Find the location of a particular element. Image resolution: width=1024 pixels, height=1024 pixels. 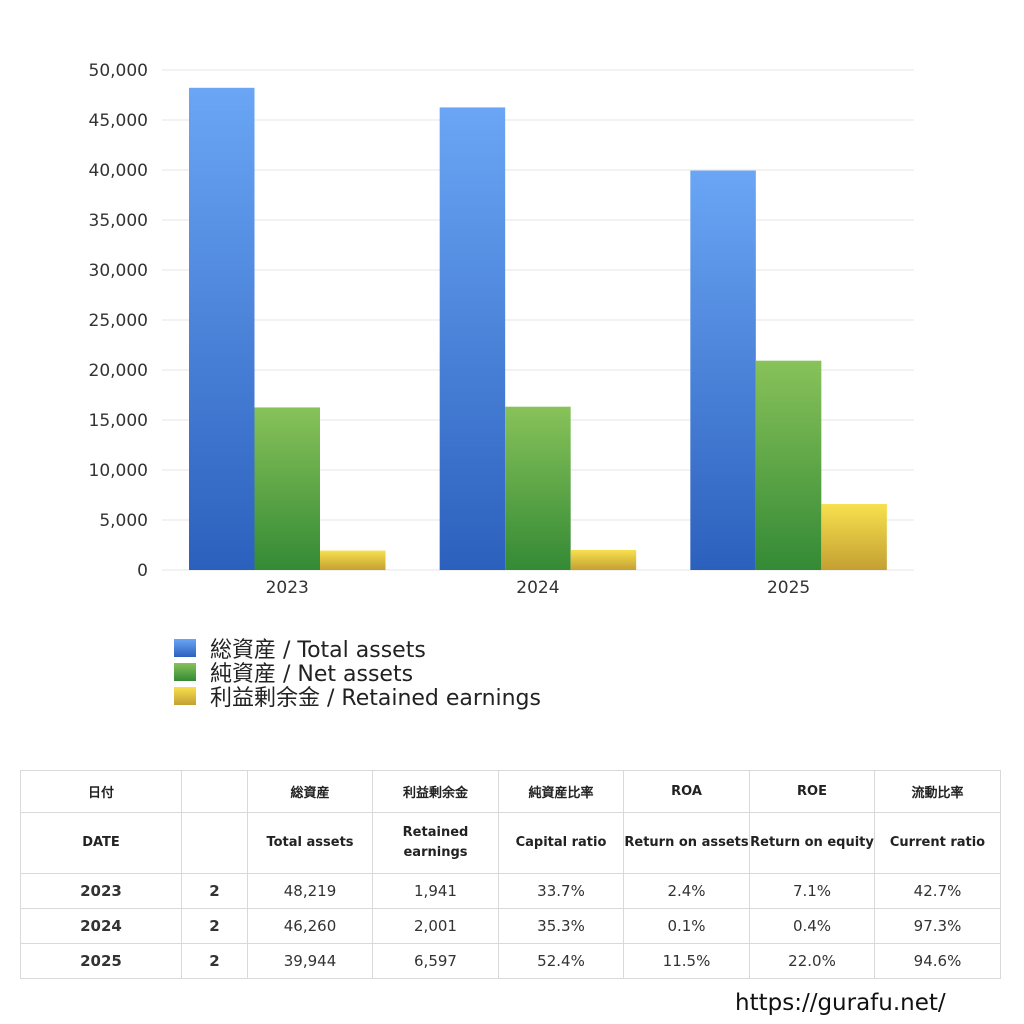

legend-swatch-retained-earnings is located at coordinates (185, 696).